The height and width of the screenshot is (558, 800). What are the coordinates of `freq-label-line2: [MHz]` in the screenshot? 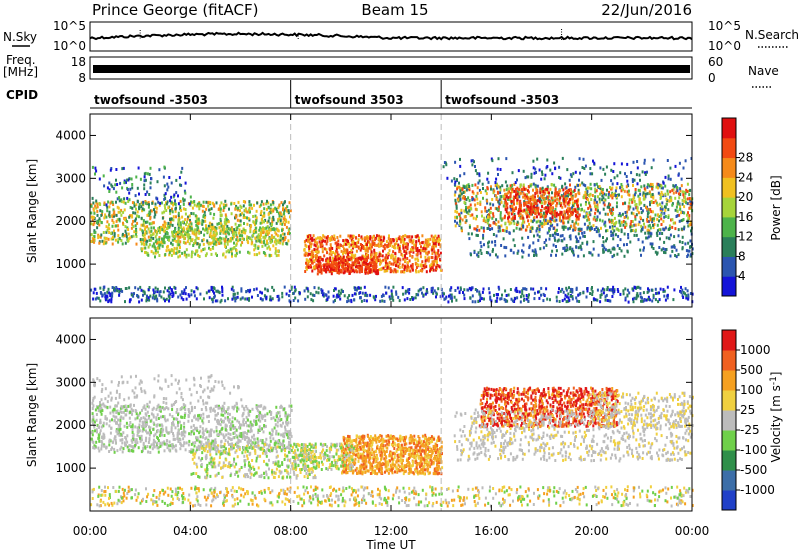 It's located at (20, 72).